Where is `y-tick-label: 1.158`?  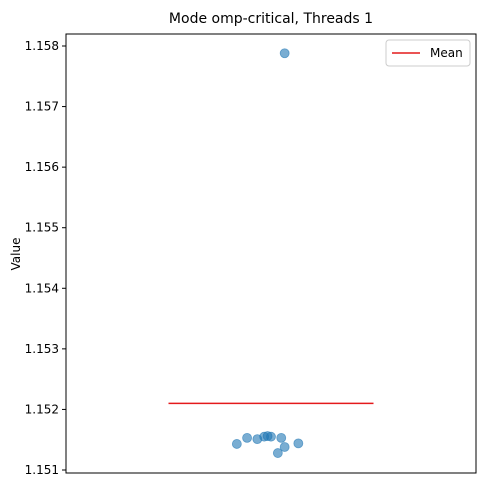 y-tick-label: 1.158 is located at coordinates (42, 46).